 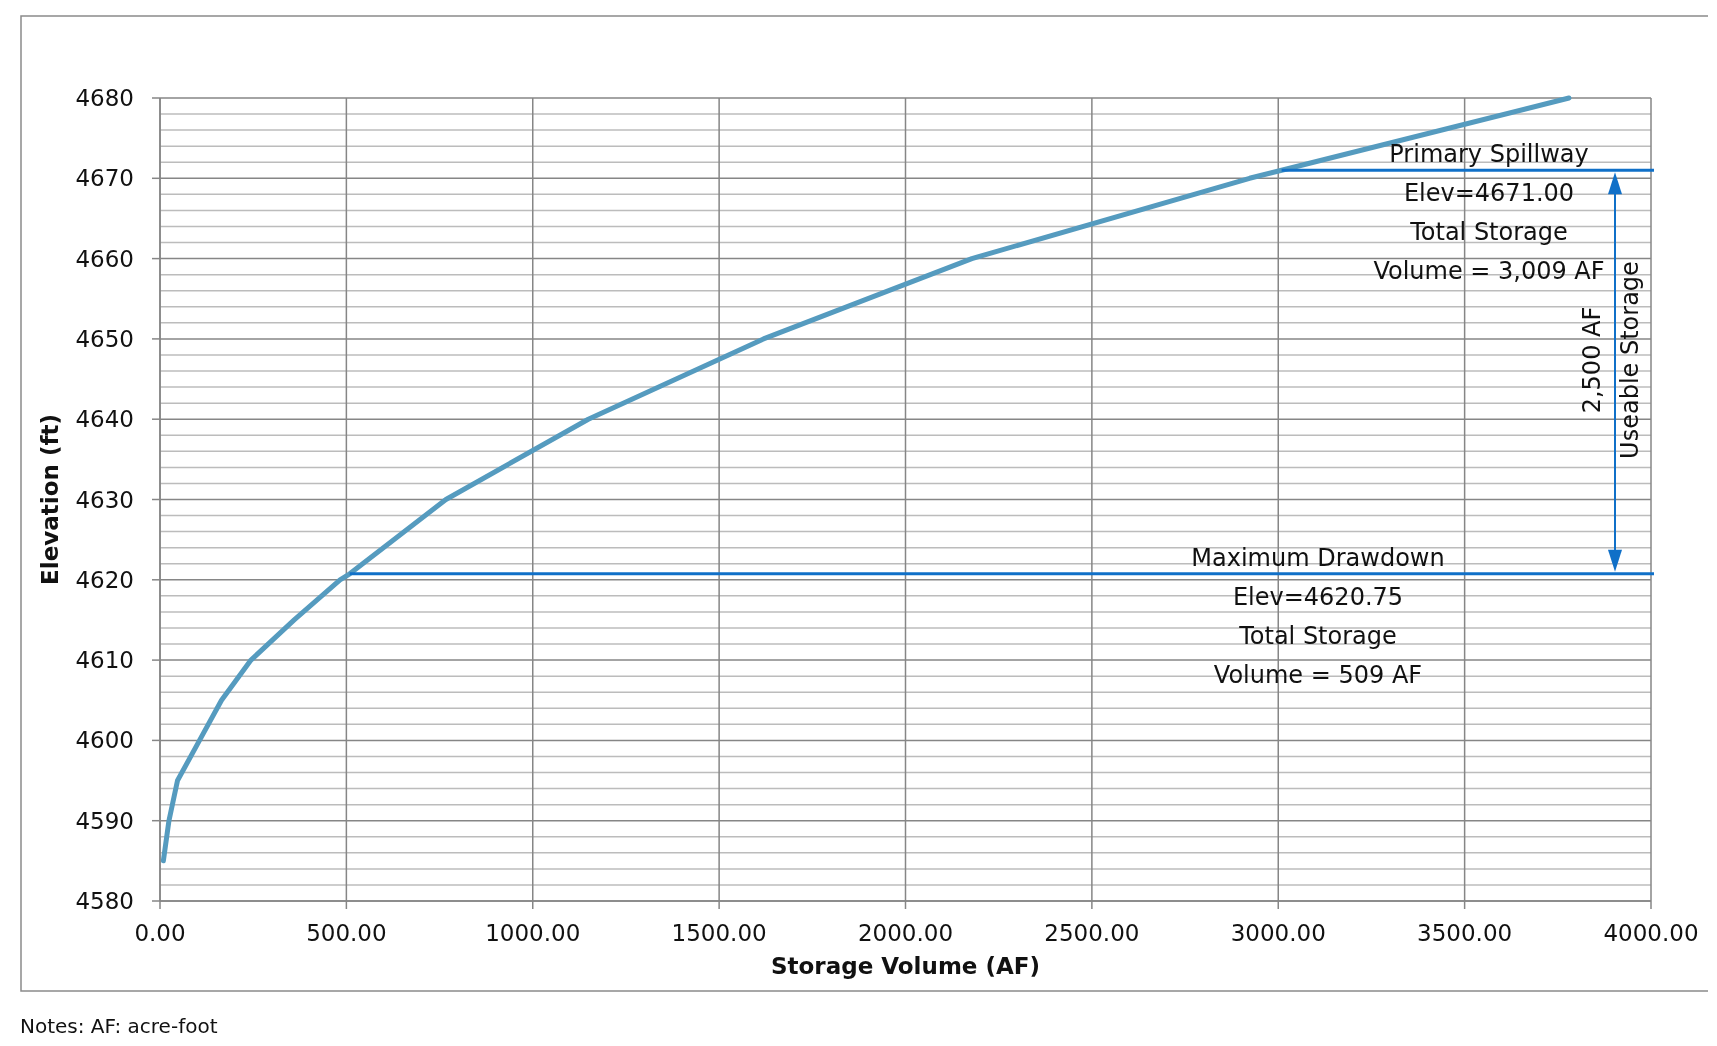 I want to click on ref-line-label: Primary Spillway Elev=4671.00 Total Storage Volume = 3,009 AF, so click(x=1489, y=213).